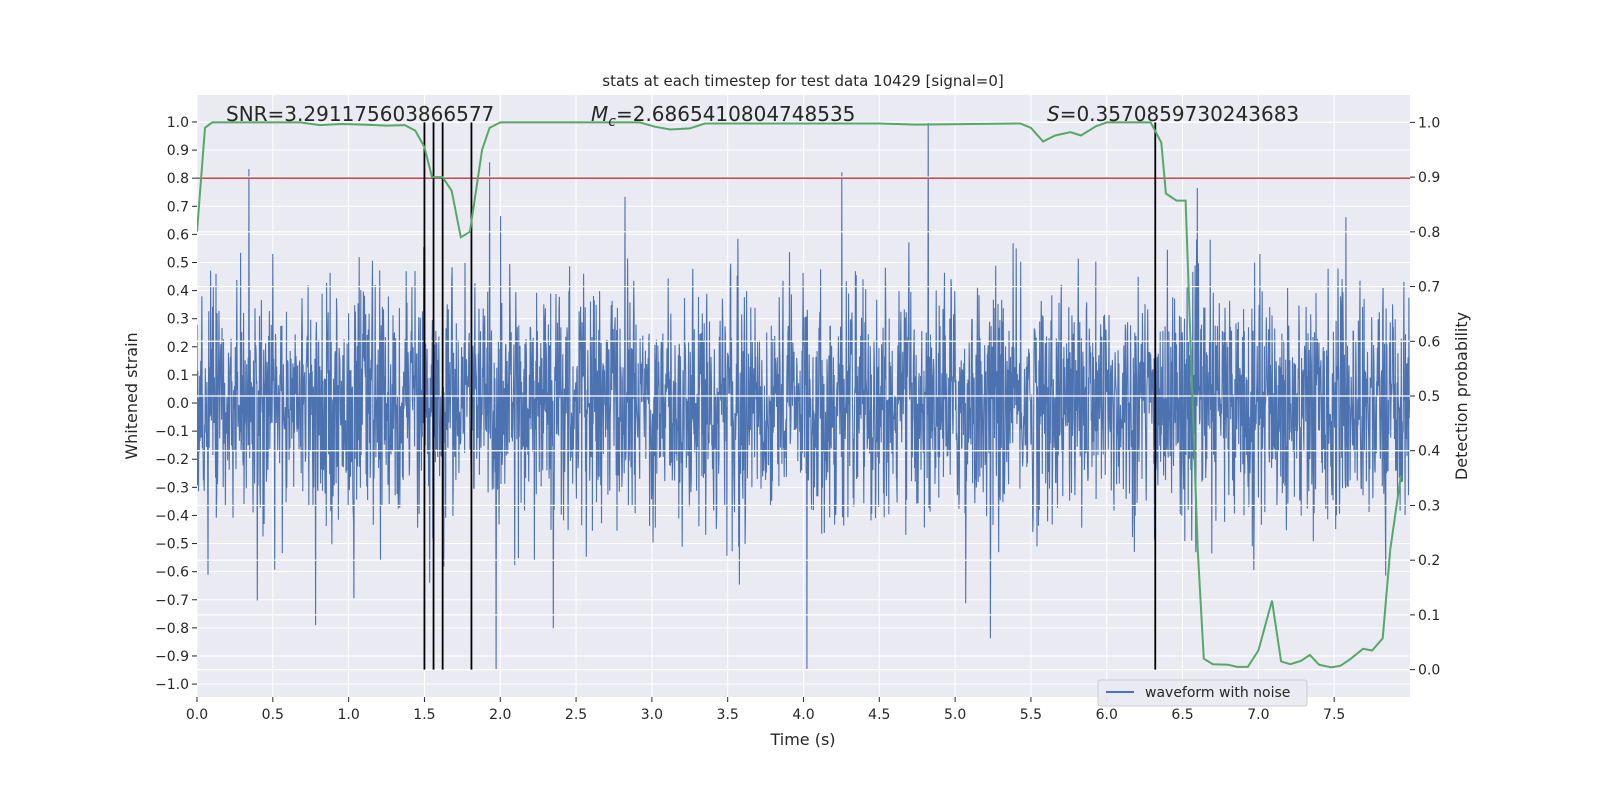  What do you see at coordinates (728, 715) in the screenshot?
I see `x-tick-label: 3.5` at bounding box center [728, 715].